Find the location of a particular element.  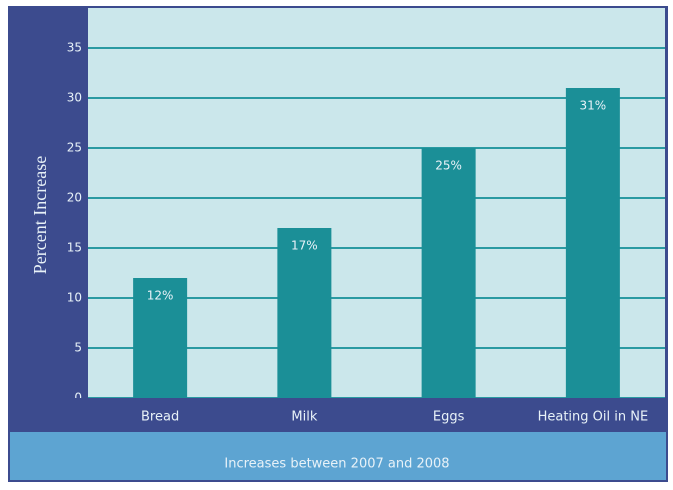

y-tick-label: 0 is located at coordinates (78, 398).